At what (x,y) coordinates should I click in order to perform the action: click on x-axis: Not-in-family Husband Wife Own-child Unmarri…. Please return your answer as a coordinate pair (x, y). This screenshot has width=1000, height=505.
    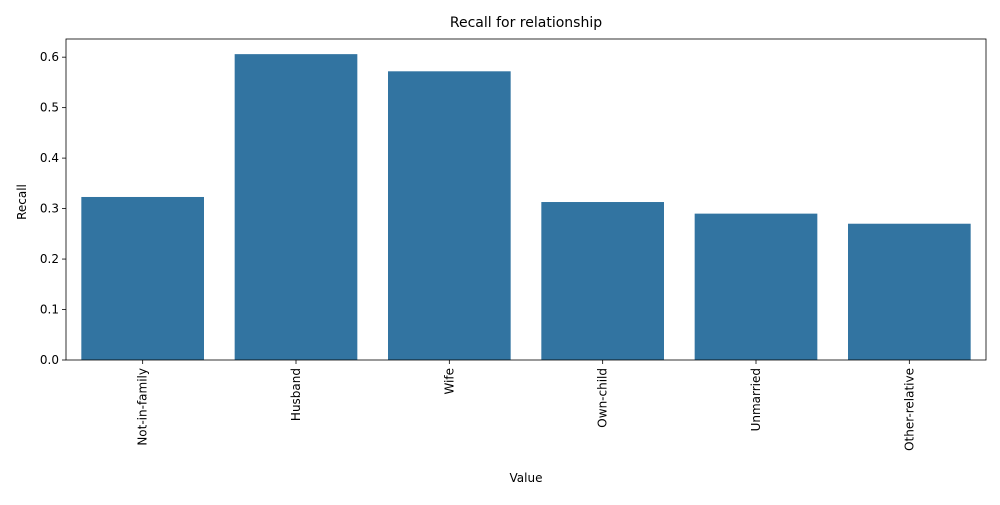
    Looking at the image, I should click on (526, 405).